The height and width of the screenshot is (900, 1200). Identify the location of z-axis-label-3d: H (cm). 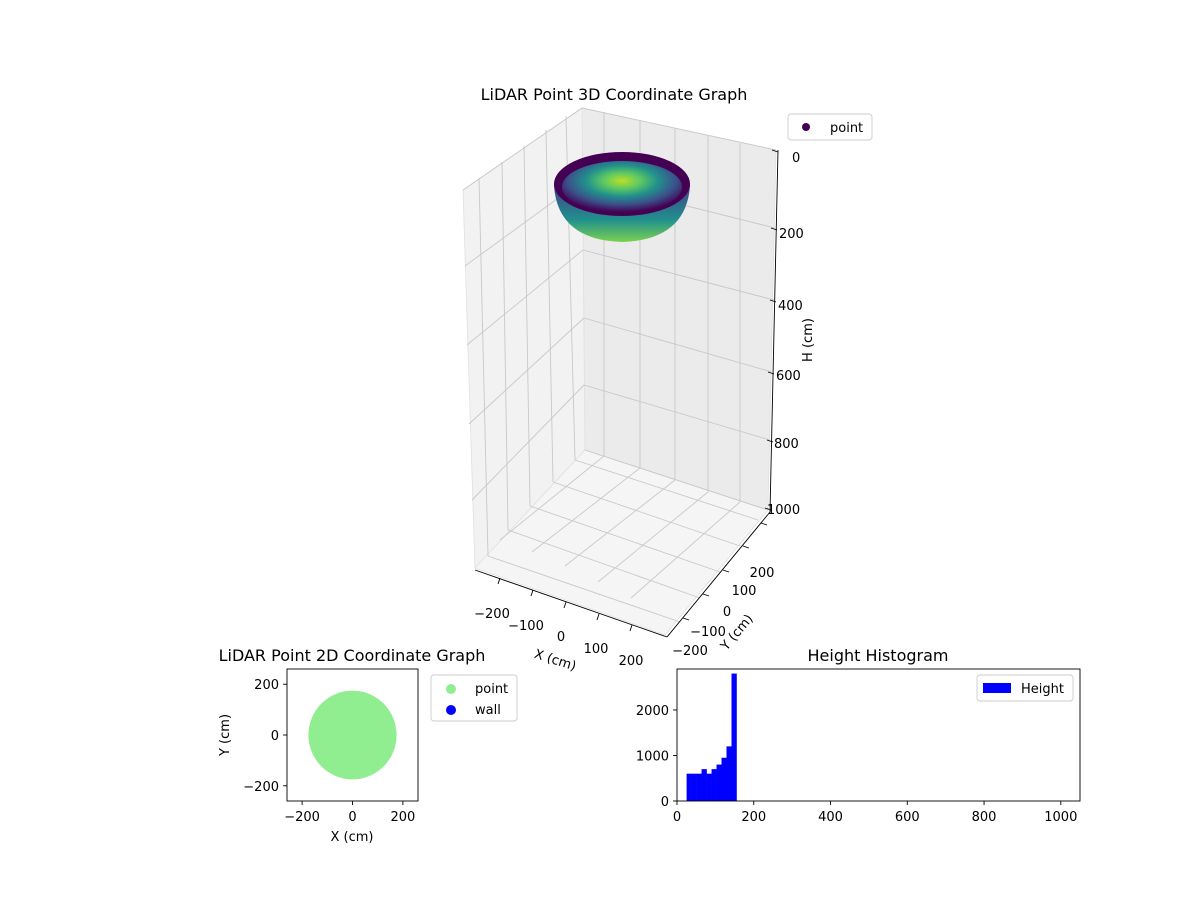
(808, 340).